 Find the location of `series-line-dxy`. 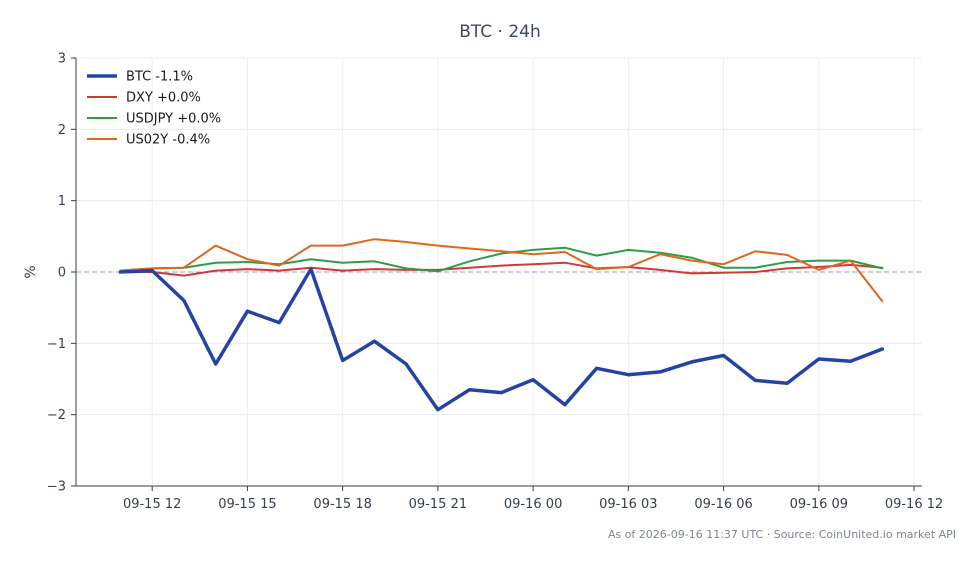

series-line-dxy is located at coordinates (501, 269).